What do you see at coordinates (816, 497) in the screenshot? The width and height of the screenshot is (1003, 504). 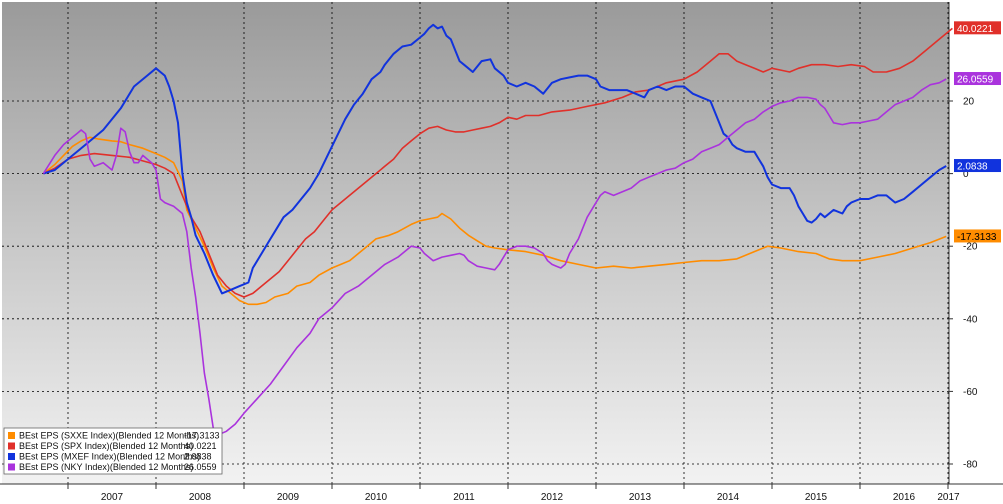 I see `x-tick-label: 2015` at bounding box center [816, 497].